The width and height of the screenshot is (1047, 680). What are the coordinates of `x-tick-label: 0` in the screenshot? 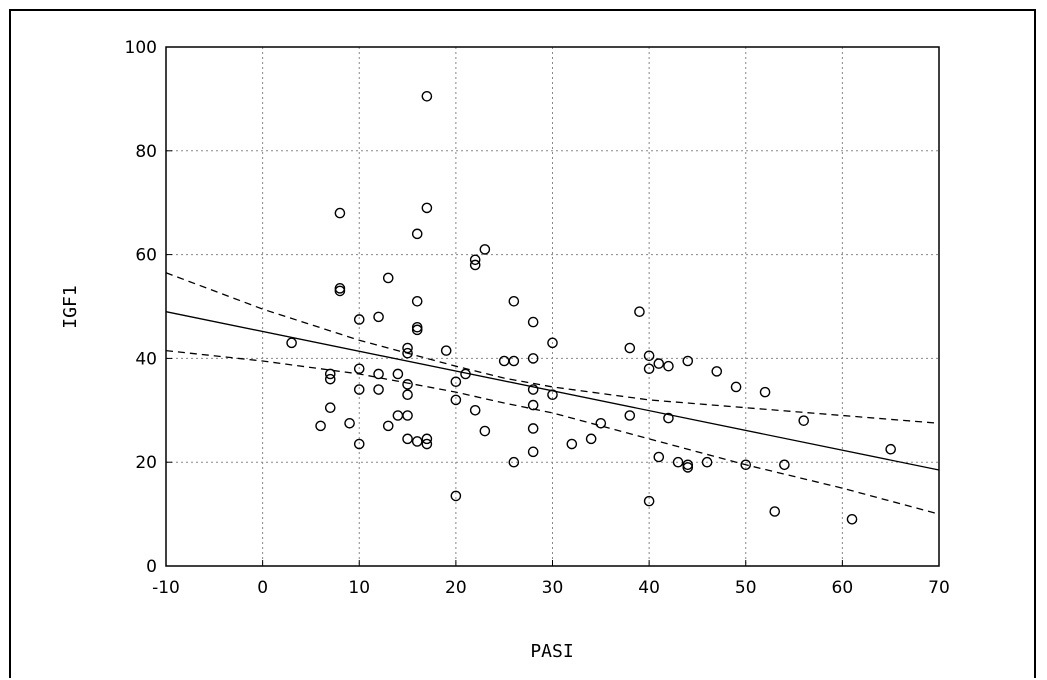 It's located at (262, 588).